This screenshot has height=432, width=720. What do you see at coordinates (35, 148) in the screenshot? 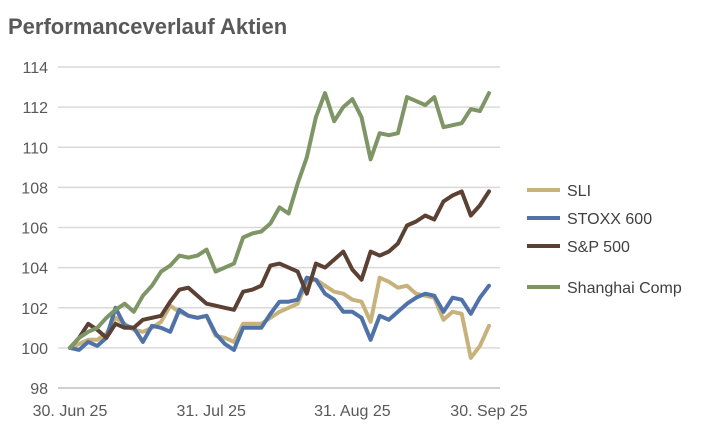
I see `y-tick-label: 110` at bounding box center [35, 148].